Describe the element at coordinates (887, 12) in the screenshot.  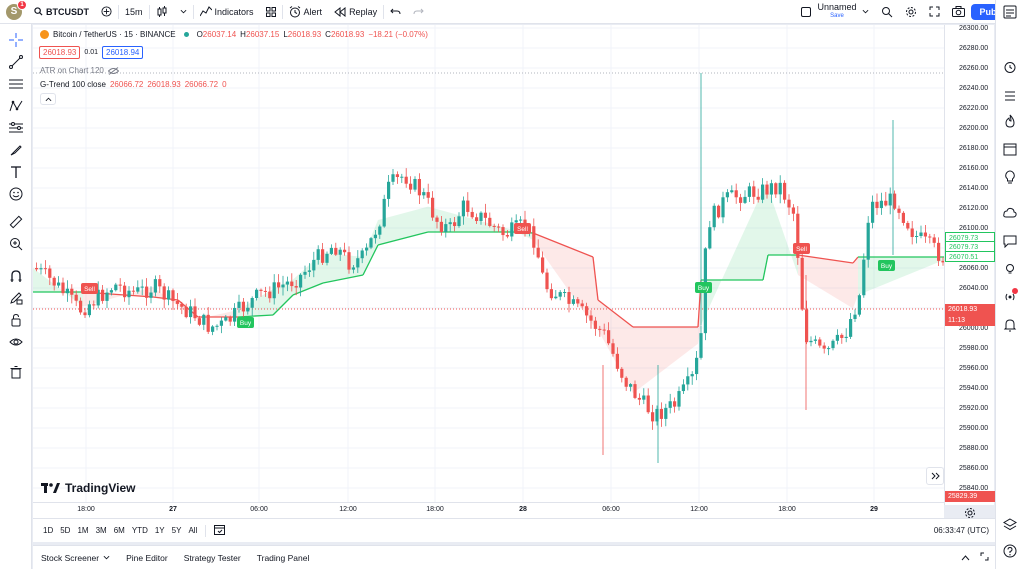
I see `quick-search-button` at that location.